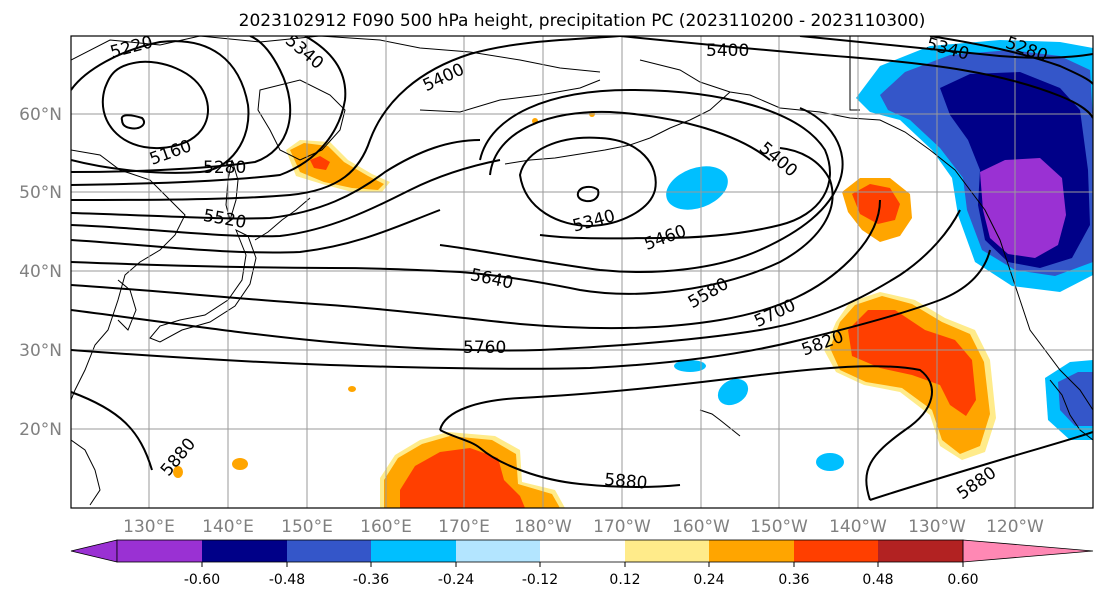 The height and width of the screenshot is (601, 1105). Describe the element at coordinates (962, 580) in the screenshot. I see `colorbar-label-10: 0.60` at that location.